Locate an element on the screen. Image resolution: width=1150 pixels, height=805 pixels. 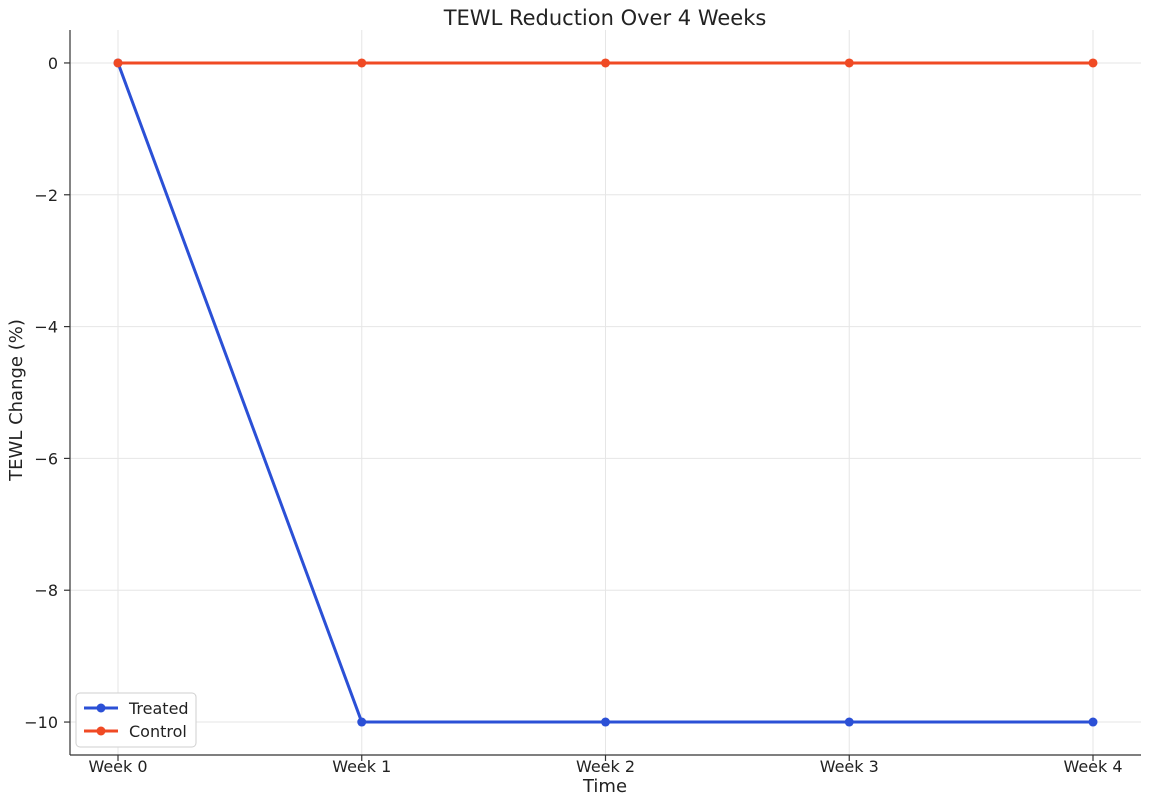
y-tick-label: −4 is located at coordinates (46, 327).